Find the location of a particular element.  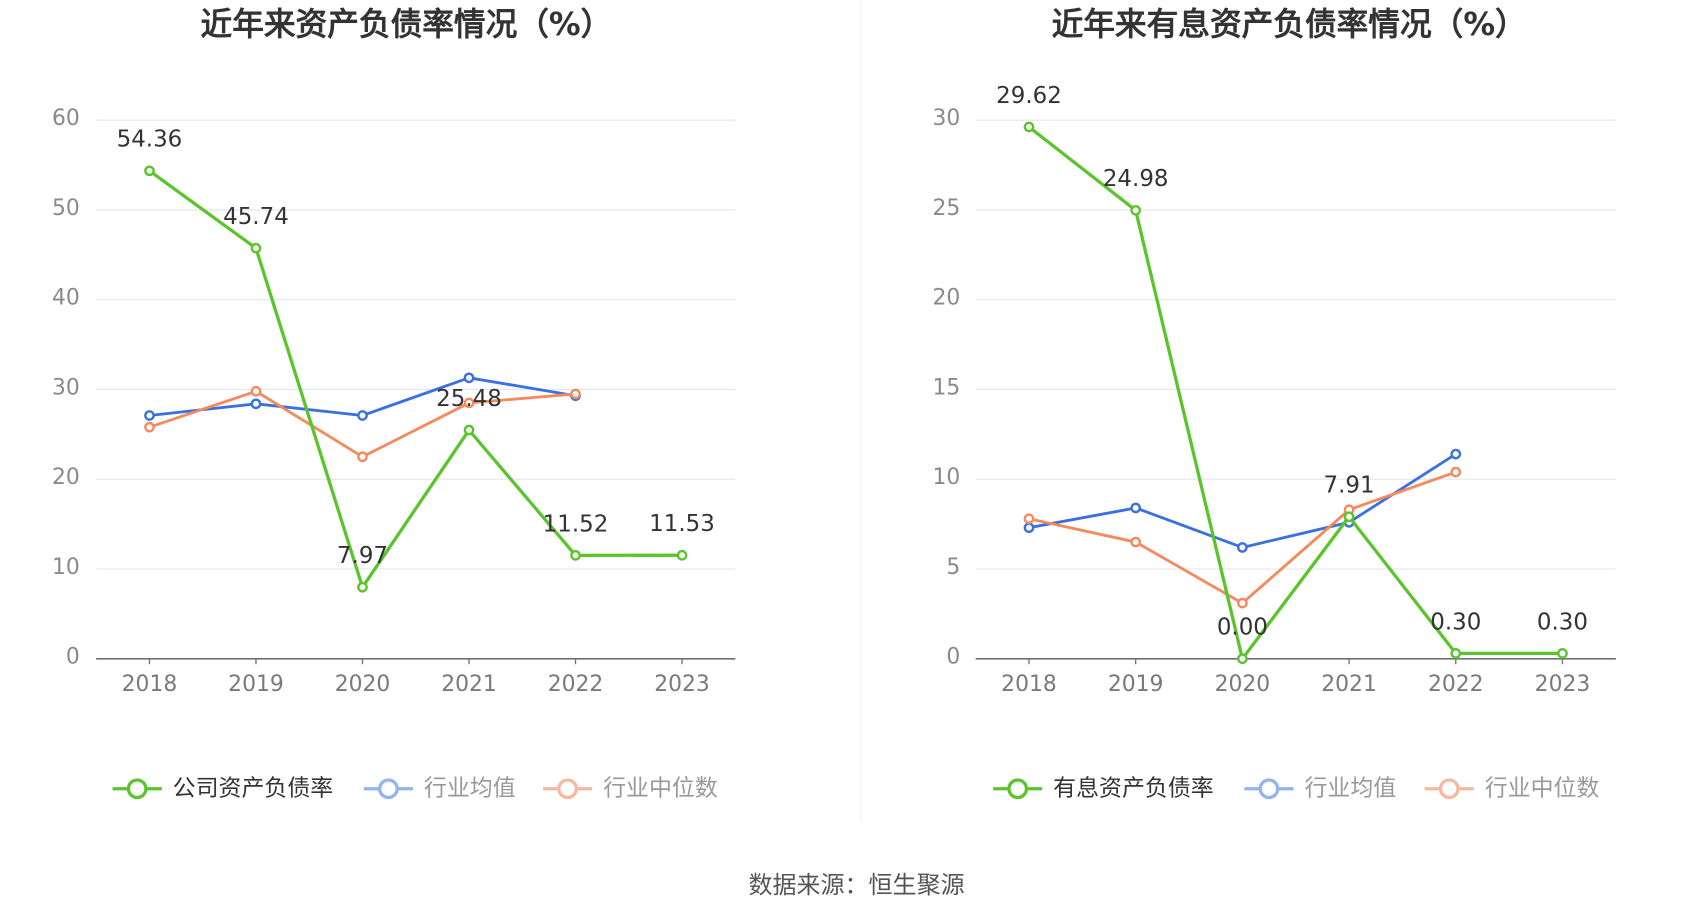

series-1-data-label: 24.98 is located at coordinates (1136, 179).